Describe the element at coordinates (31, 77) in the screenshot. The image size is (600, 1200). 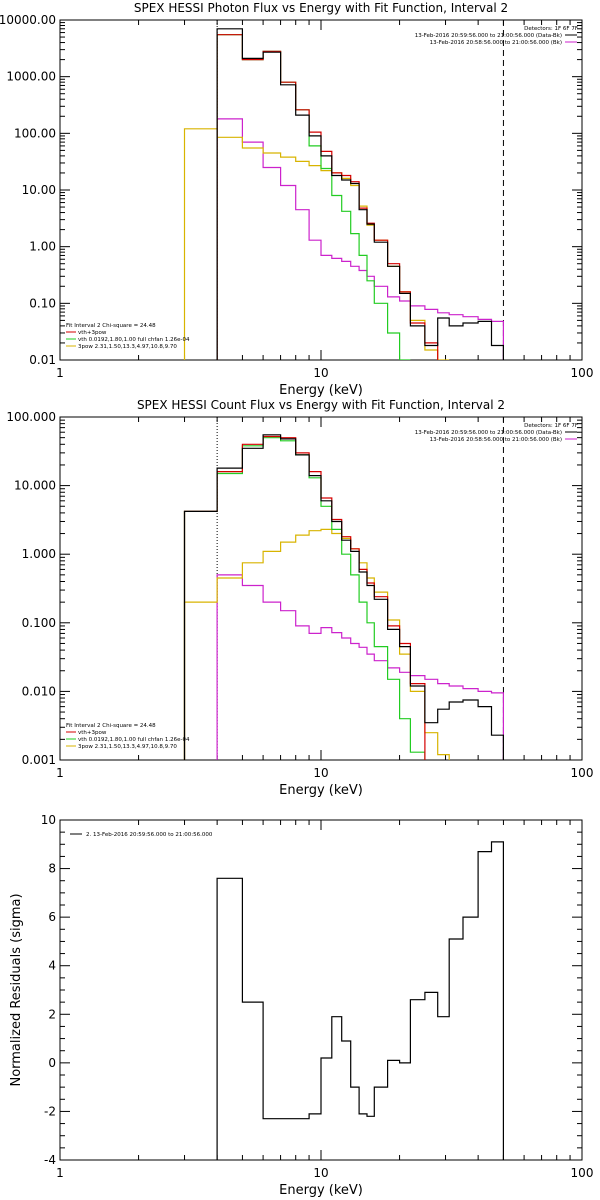
I see `y-tick-label: 1000.00` at that location.